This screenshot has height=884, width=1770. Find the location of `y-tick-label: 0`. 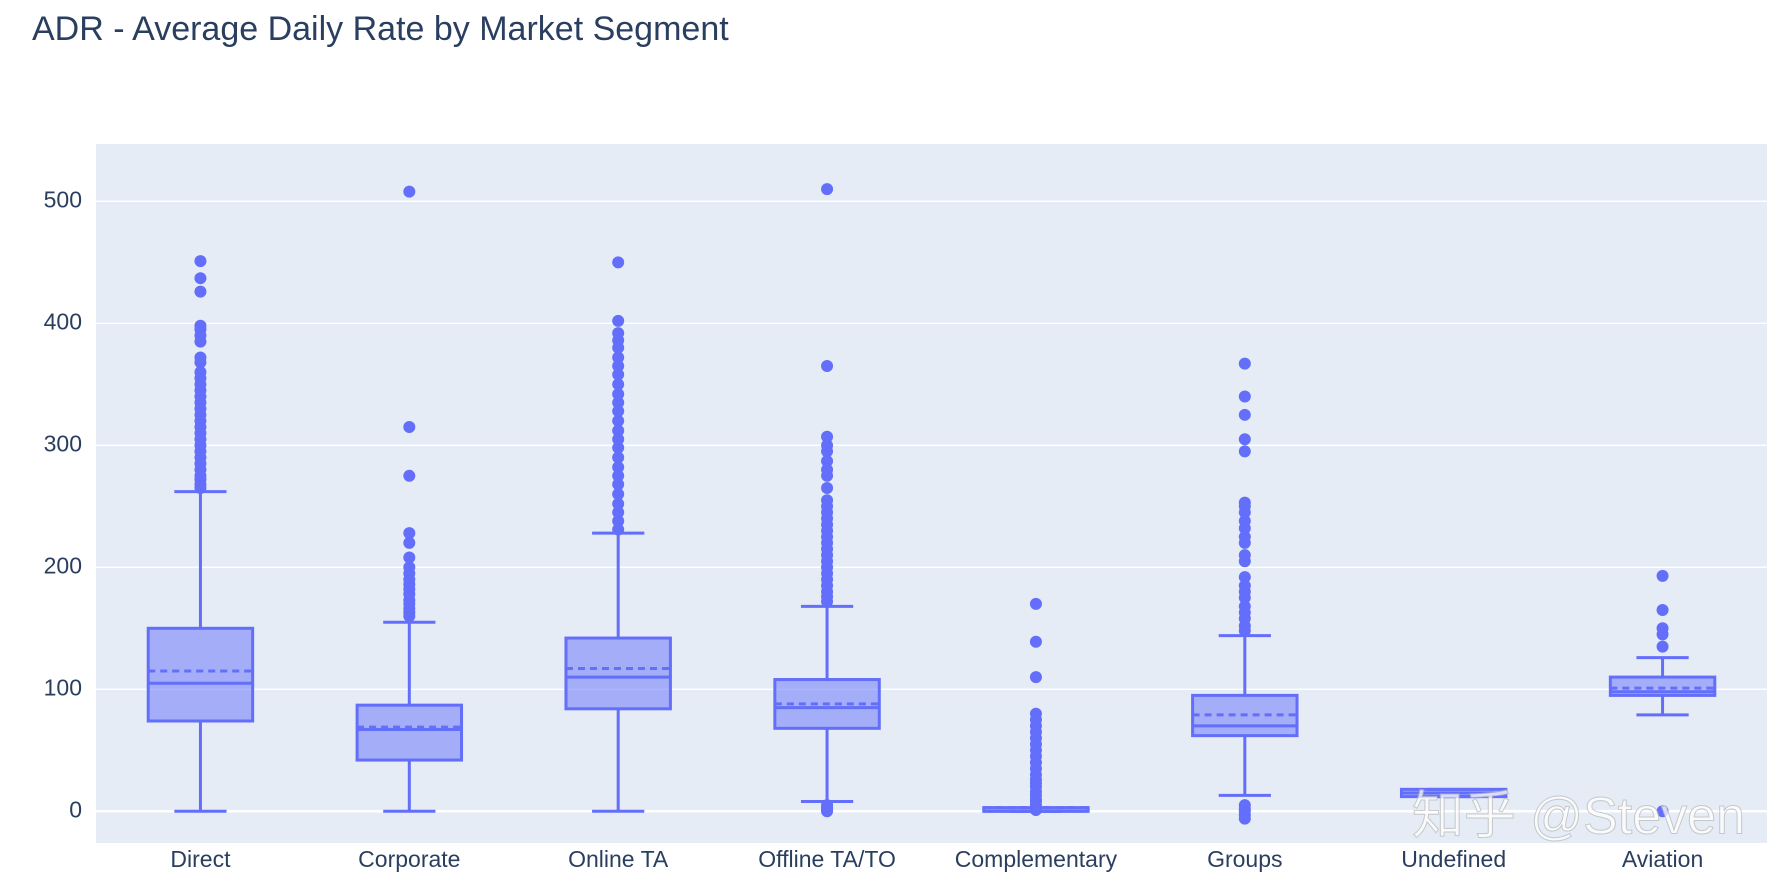

y-tick-label: 0 is located at coordinates (75, 809).